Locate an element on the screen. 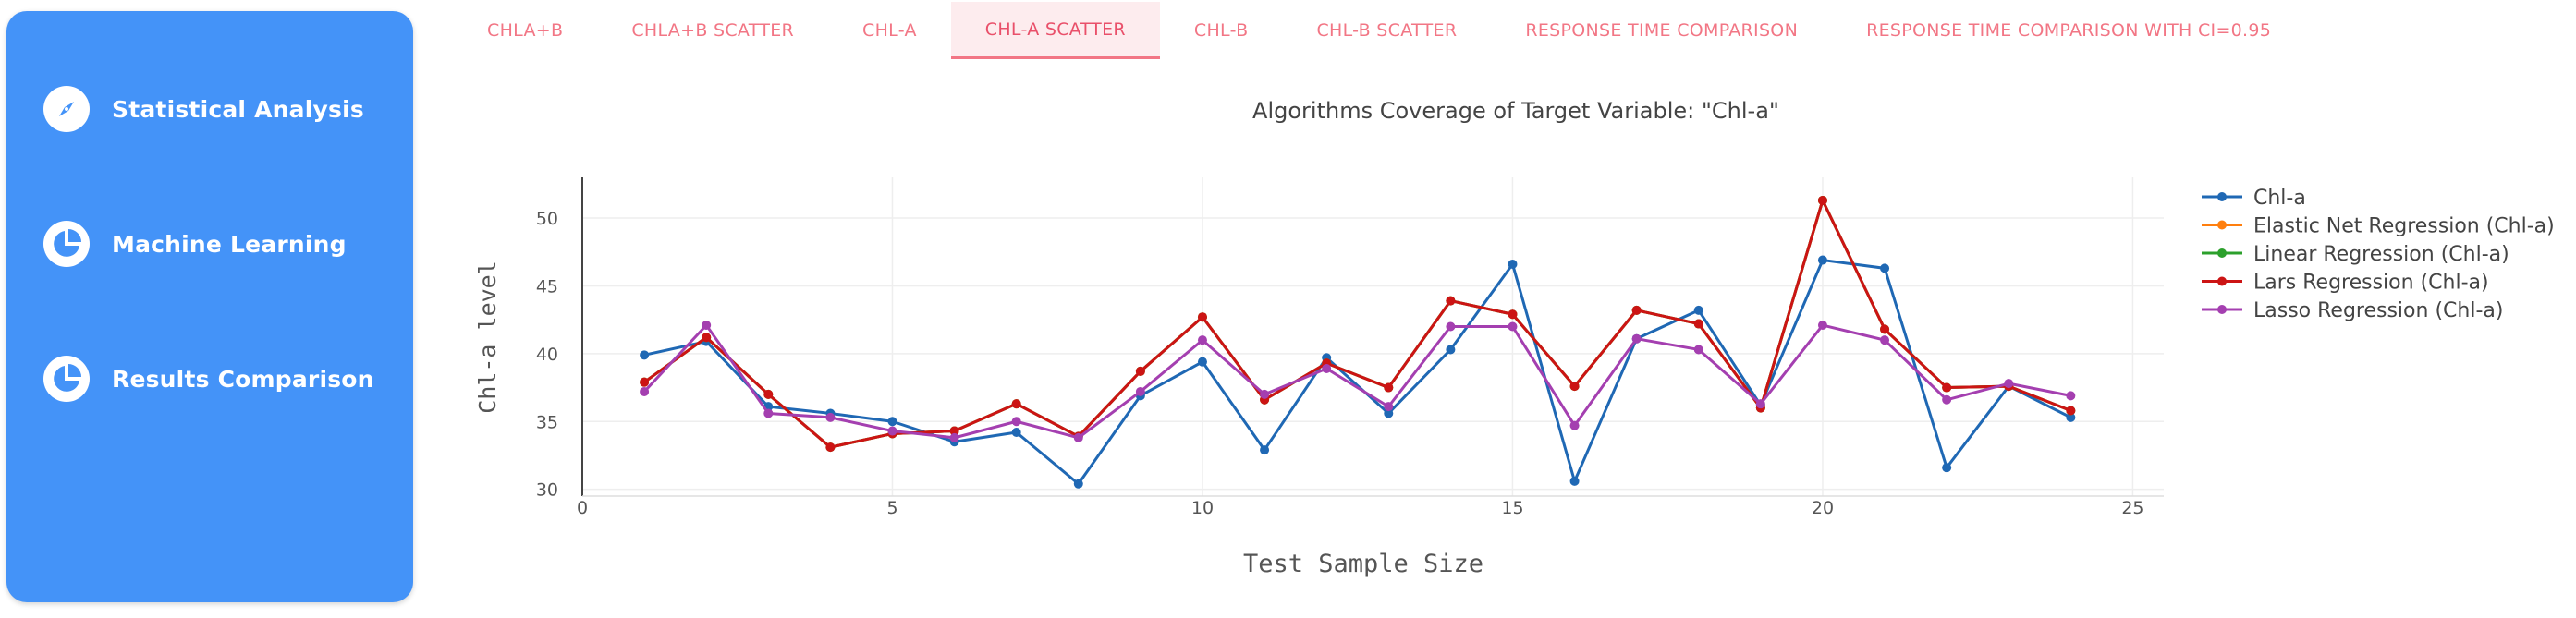 The image size is (2576, 618). compass-icon is located at coordinates (66, 109).